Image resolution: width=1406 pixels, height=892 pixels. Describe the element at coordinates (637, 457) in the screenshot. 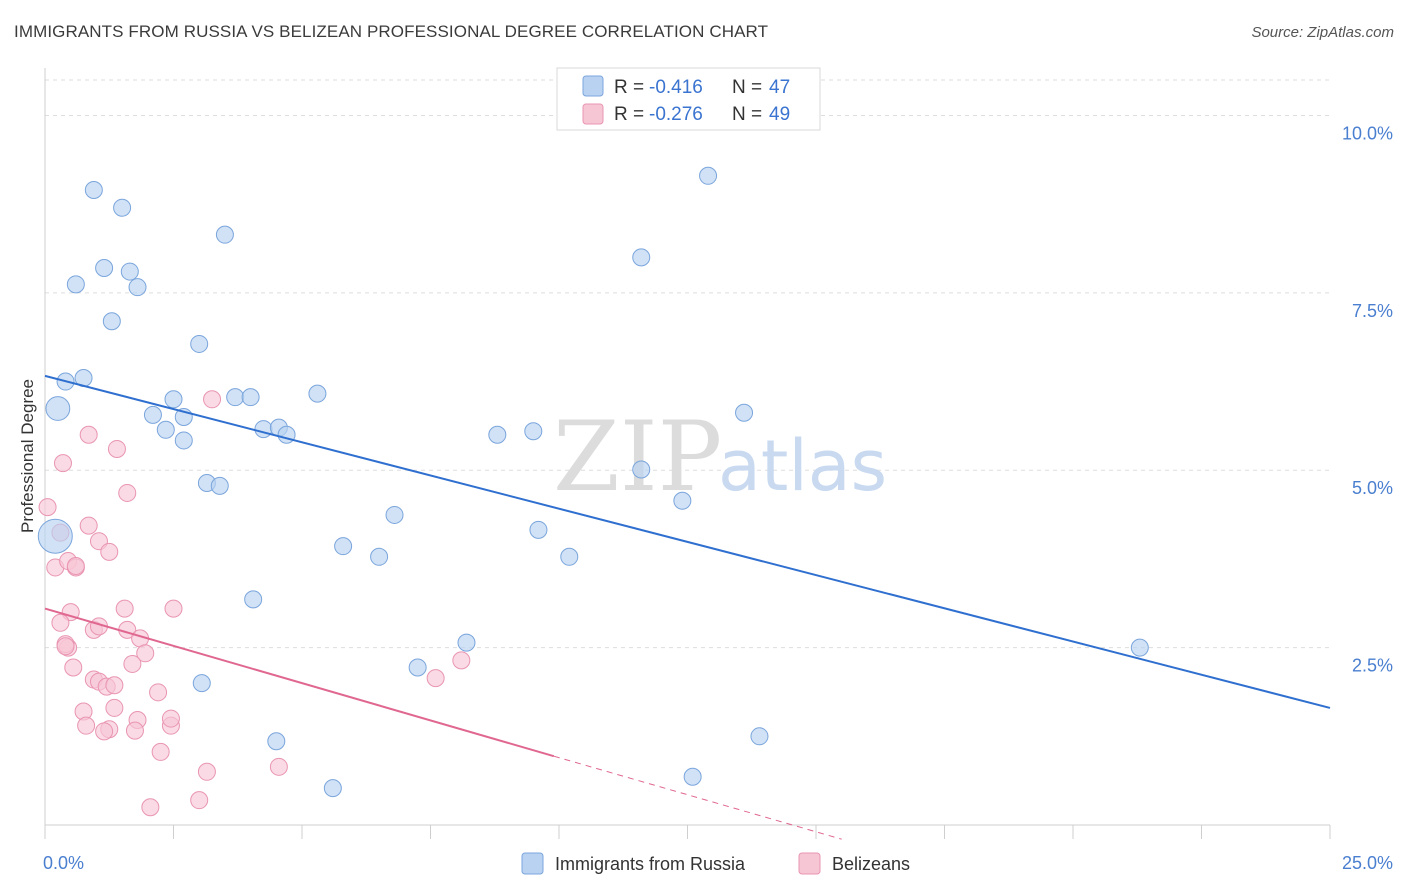

I see `watermark-zip: ZIP` at that location.